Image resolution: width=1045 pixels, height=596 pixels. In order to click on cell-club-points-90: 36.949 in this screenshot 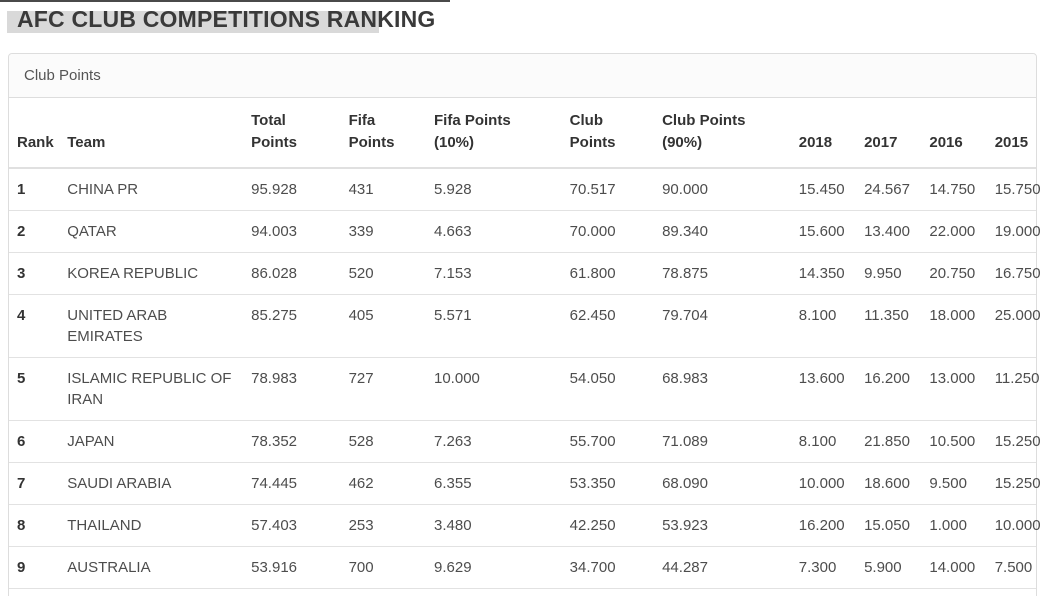, I will do `click(722, 591)`.